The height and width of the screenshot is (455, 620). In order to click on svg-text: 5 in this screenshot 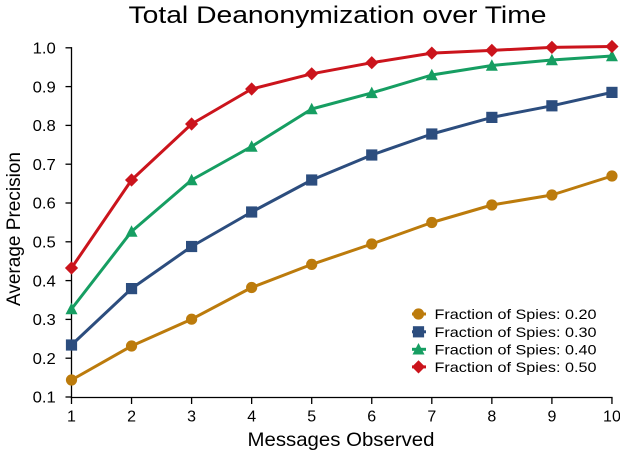, I will do `click(311, 416)`.